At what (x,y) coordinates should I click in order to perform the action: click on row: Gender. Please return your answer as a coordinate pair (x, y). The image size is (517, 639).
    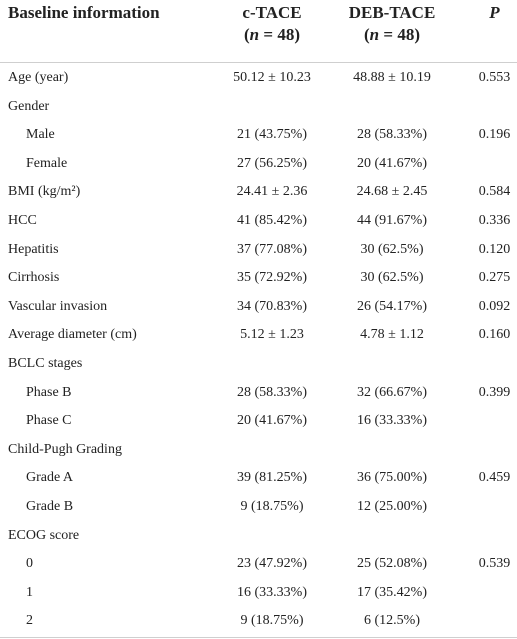
    Looking at the image, I should click on (258, 107).